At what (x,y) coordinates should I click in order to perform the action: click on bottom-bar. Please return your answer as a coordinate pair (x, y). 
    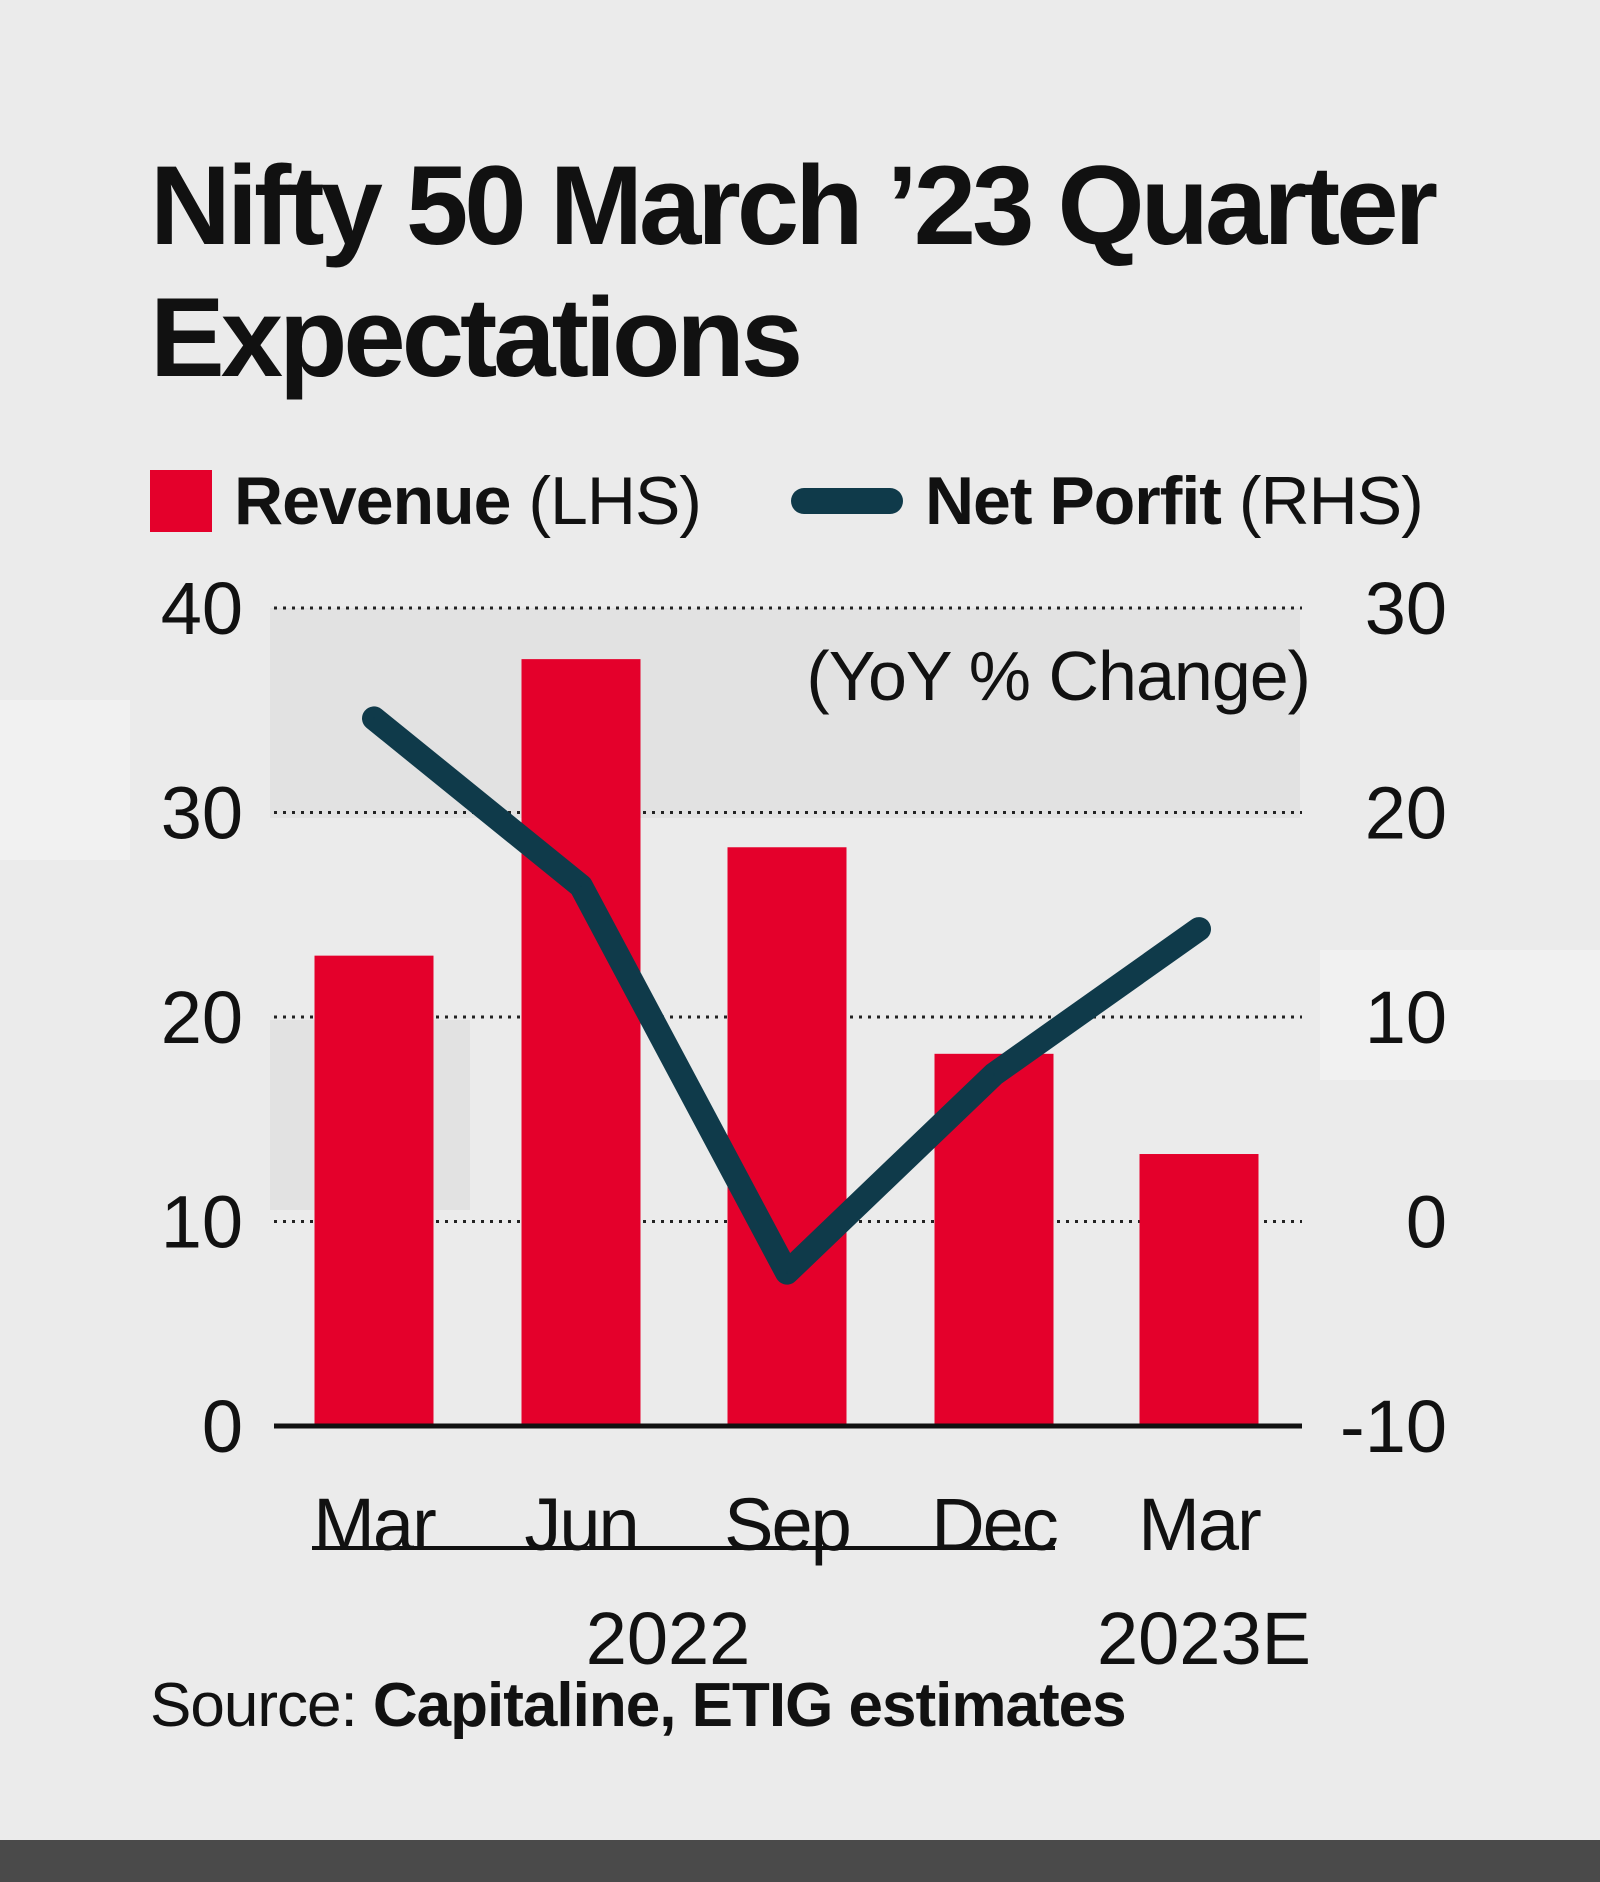
    Looking at the image, I should click on (800, 1861).